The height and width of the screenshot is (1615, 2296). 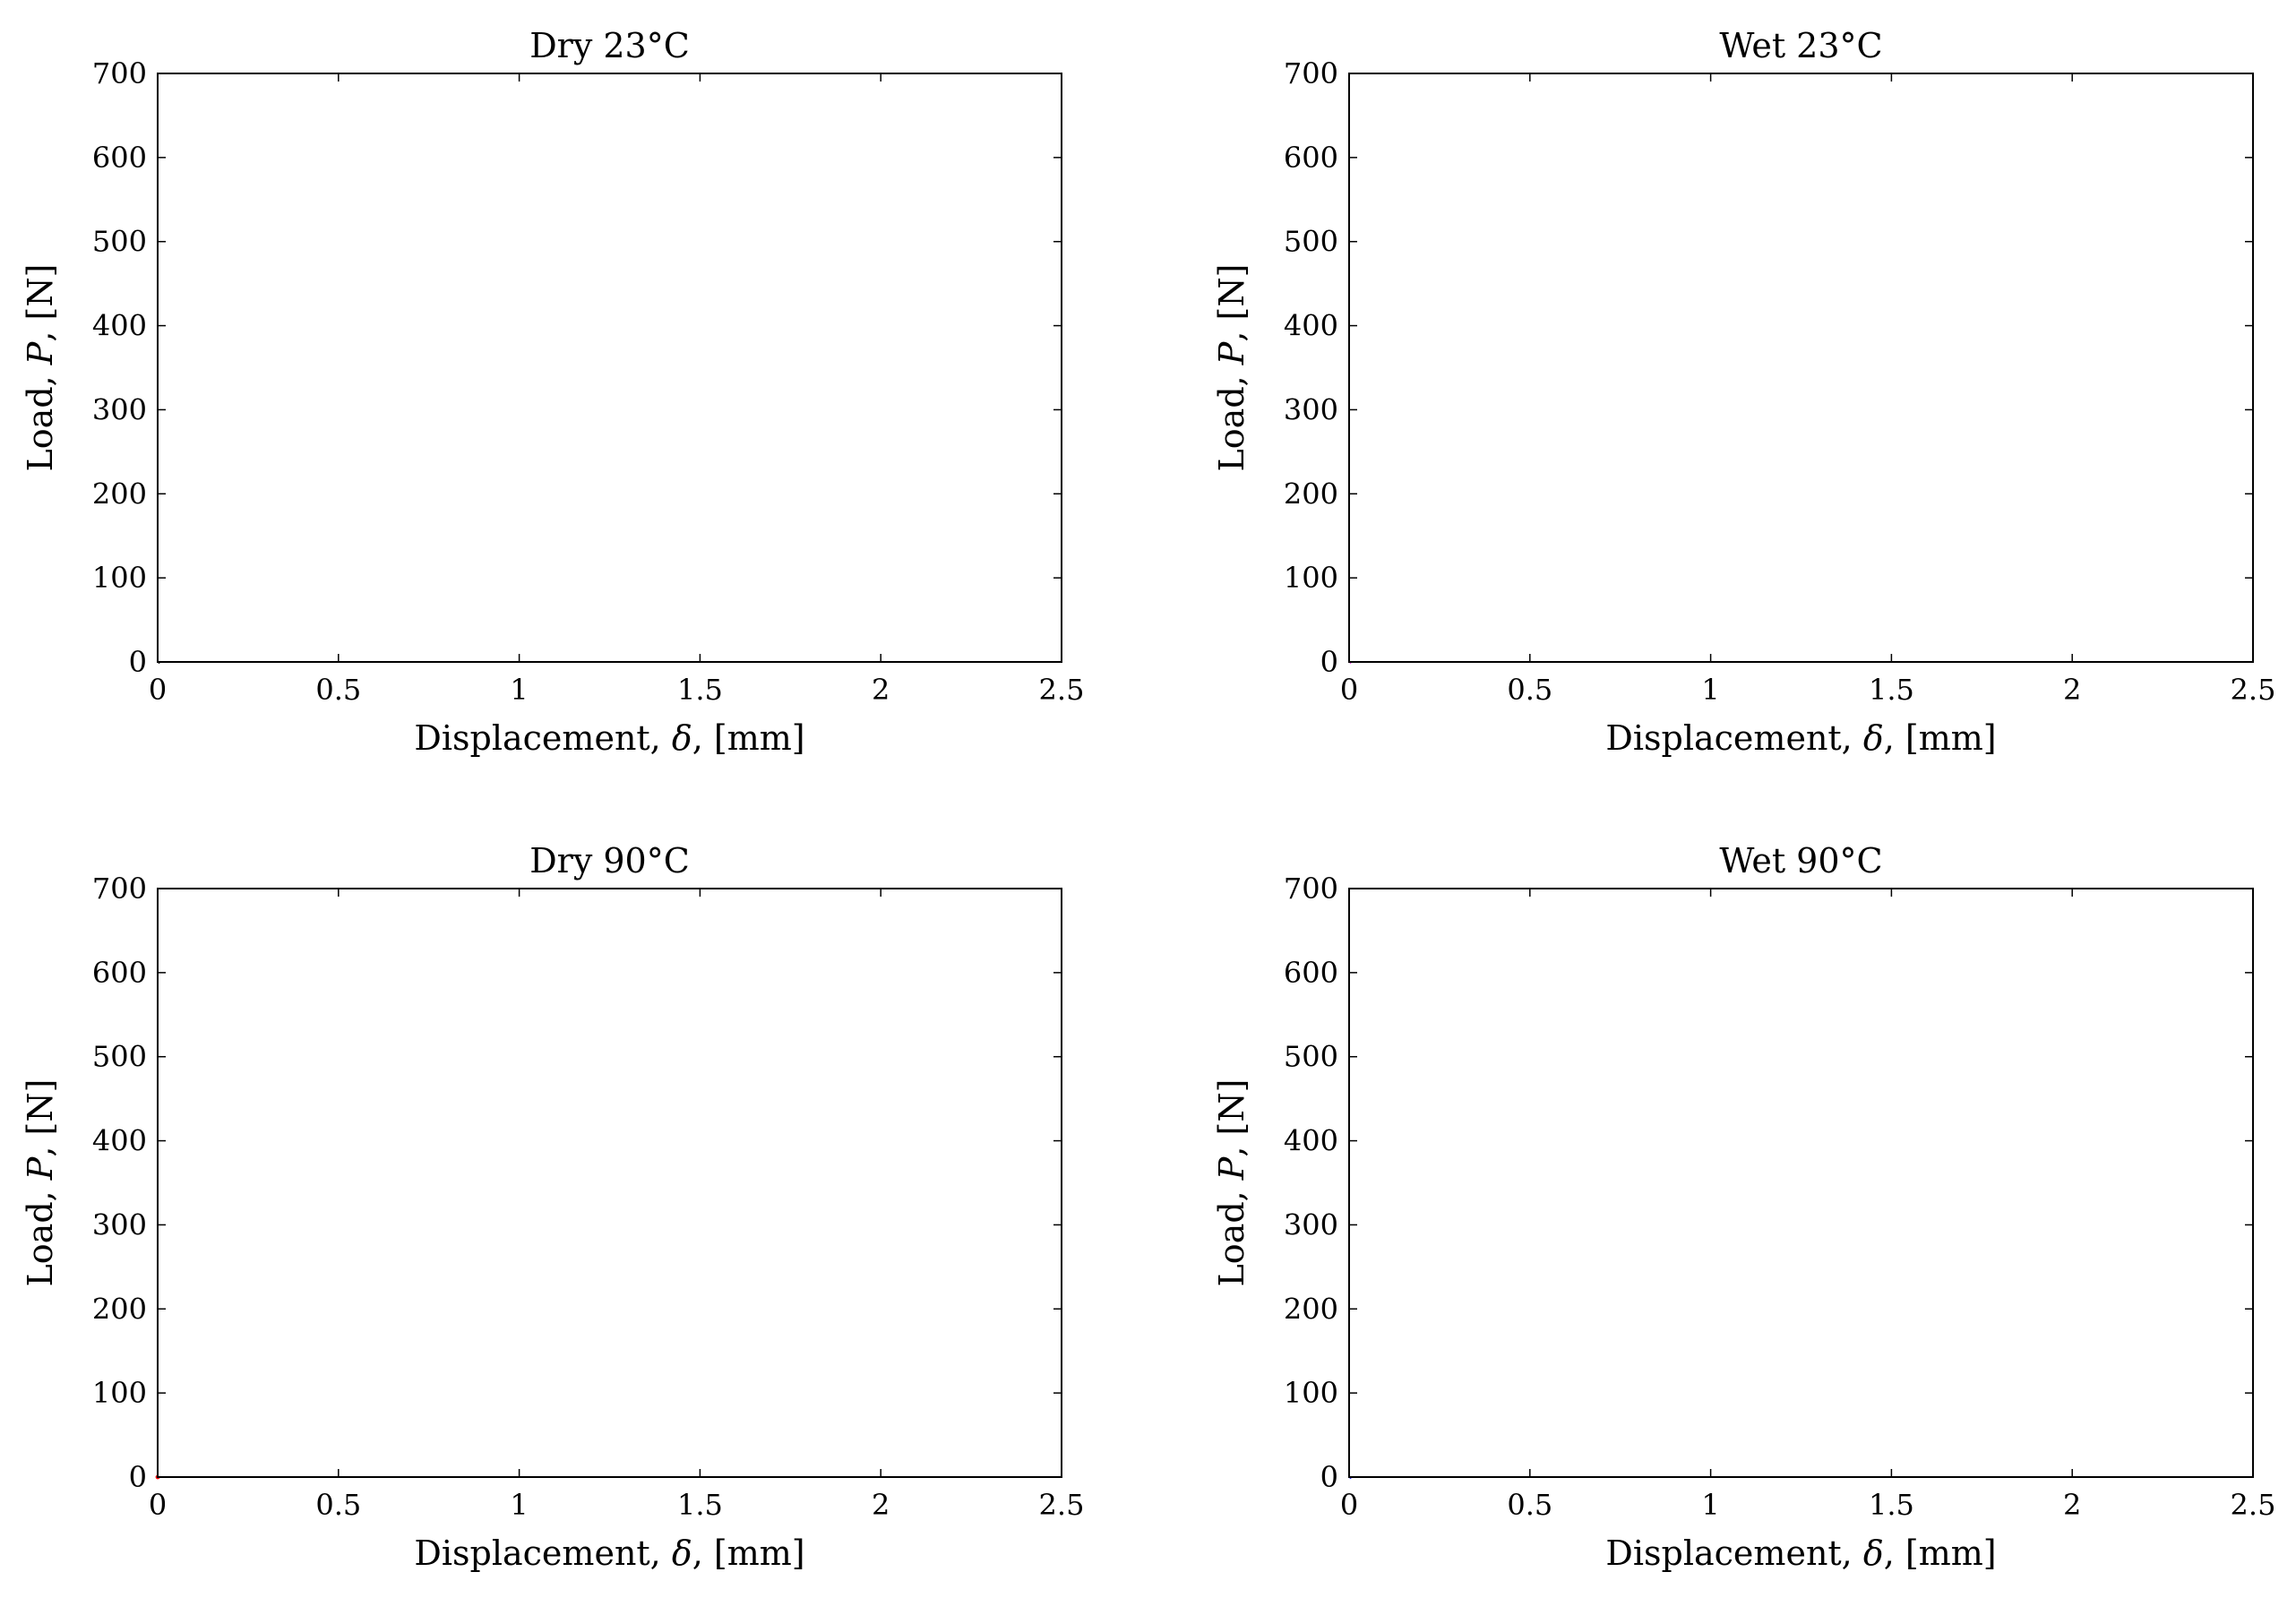 What do you see at coordinates (1800, 45) in the screenshot?
I see `chart-title: Wet 23°C` at bounding box center [1800, 45].